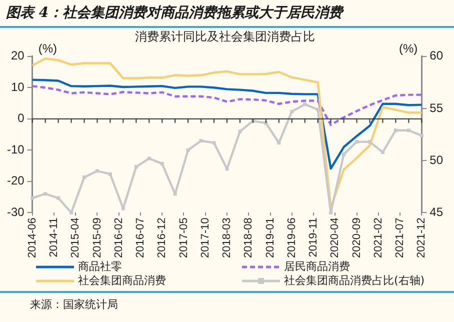 This screenshot has height=322, width=454. What do you see at coordinates (437, 211) in the screenshot?
I see `y2-tick-label: 45` at bounding box center [437, 211].